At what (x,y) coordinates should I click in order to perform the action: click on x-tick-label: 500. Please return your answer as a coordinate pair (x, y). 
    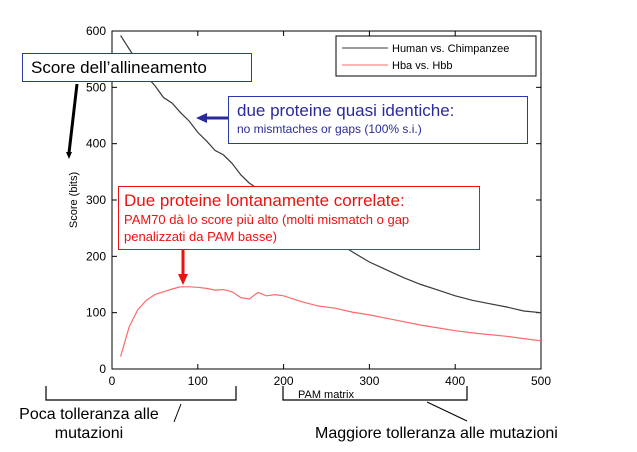
    Looking at the image, I should click on (541, 381).